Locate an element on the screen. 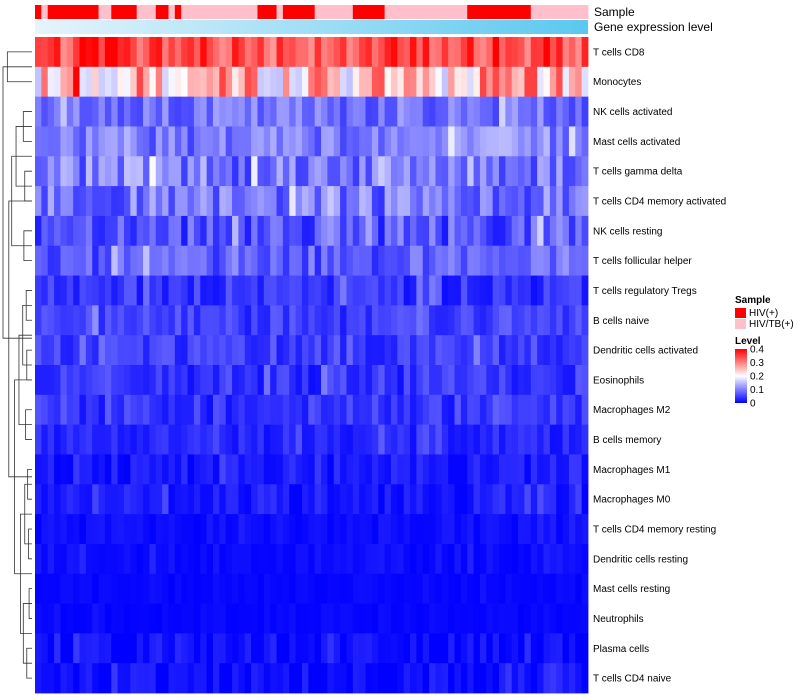 This screenshot has height=700, width=800. level-legend-title: Level is located at coordinates (748, 341).